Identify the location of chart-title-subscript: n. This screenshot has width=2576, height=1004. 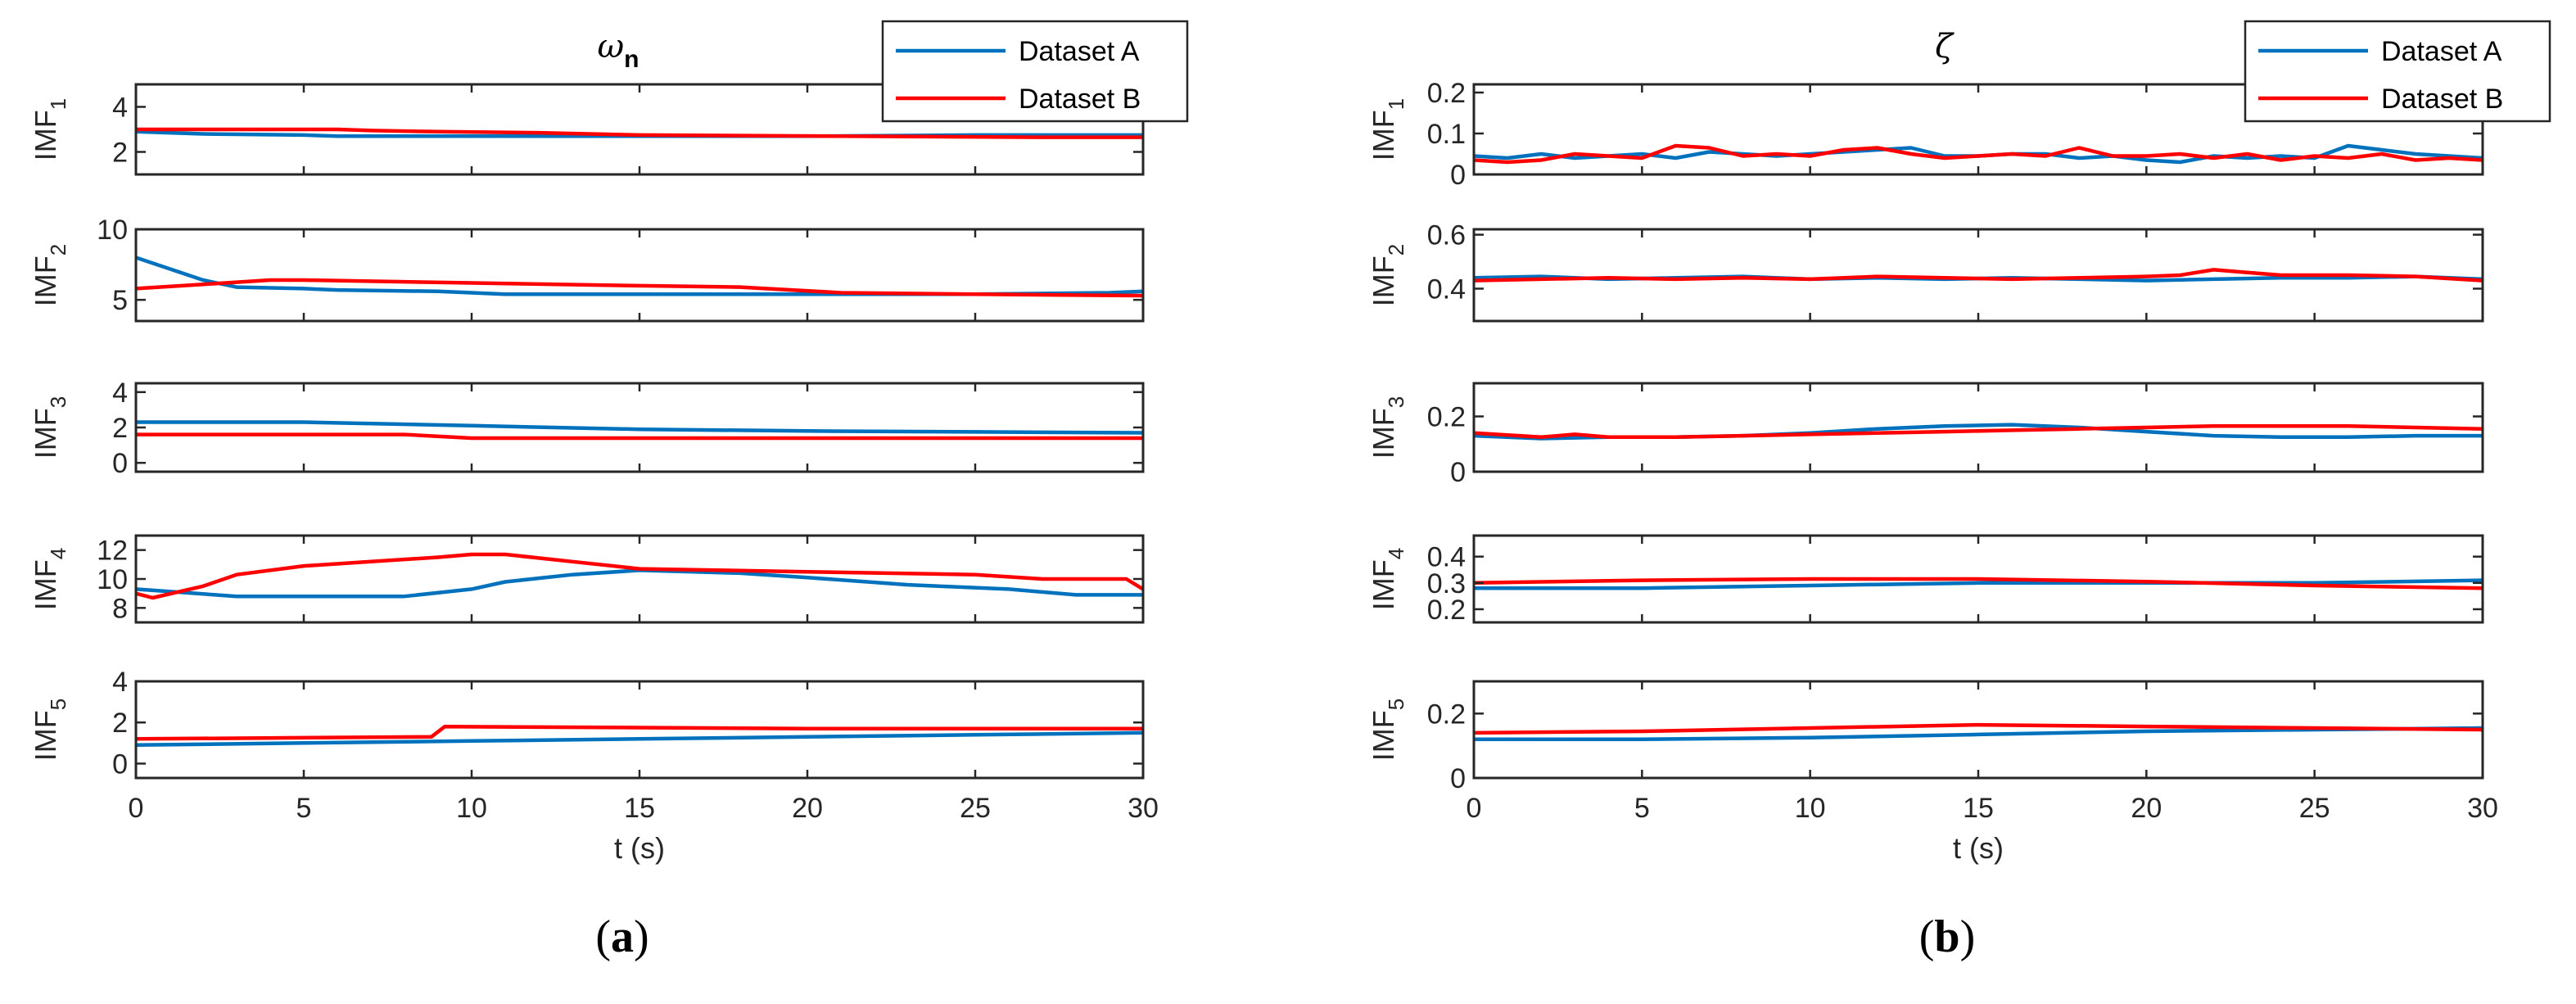
(631, 59).